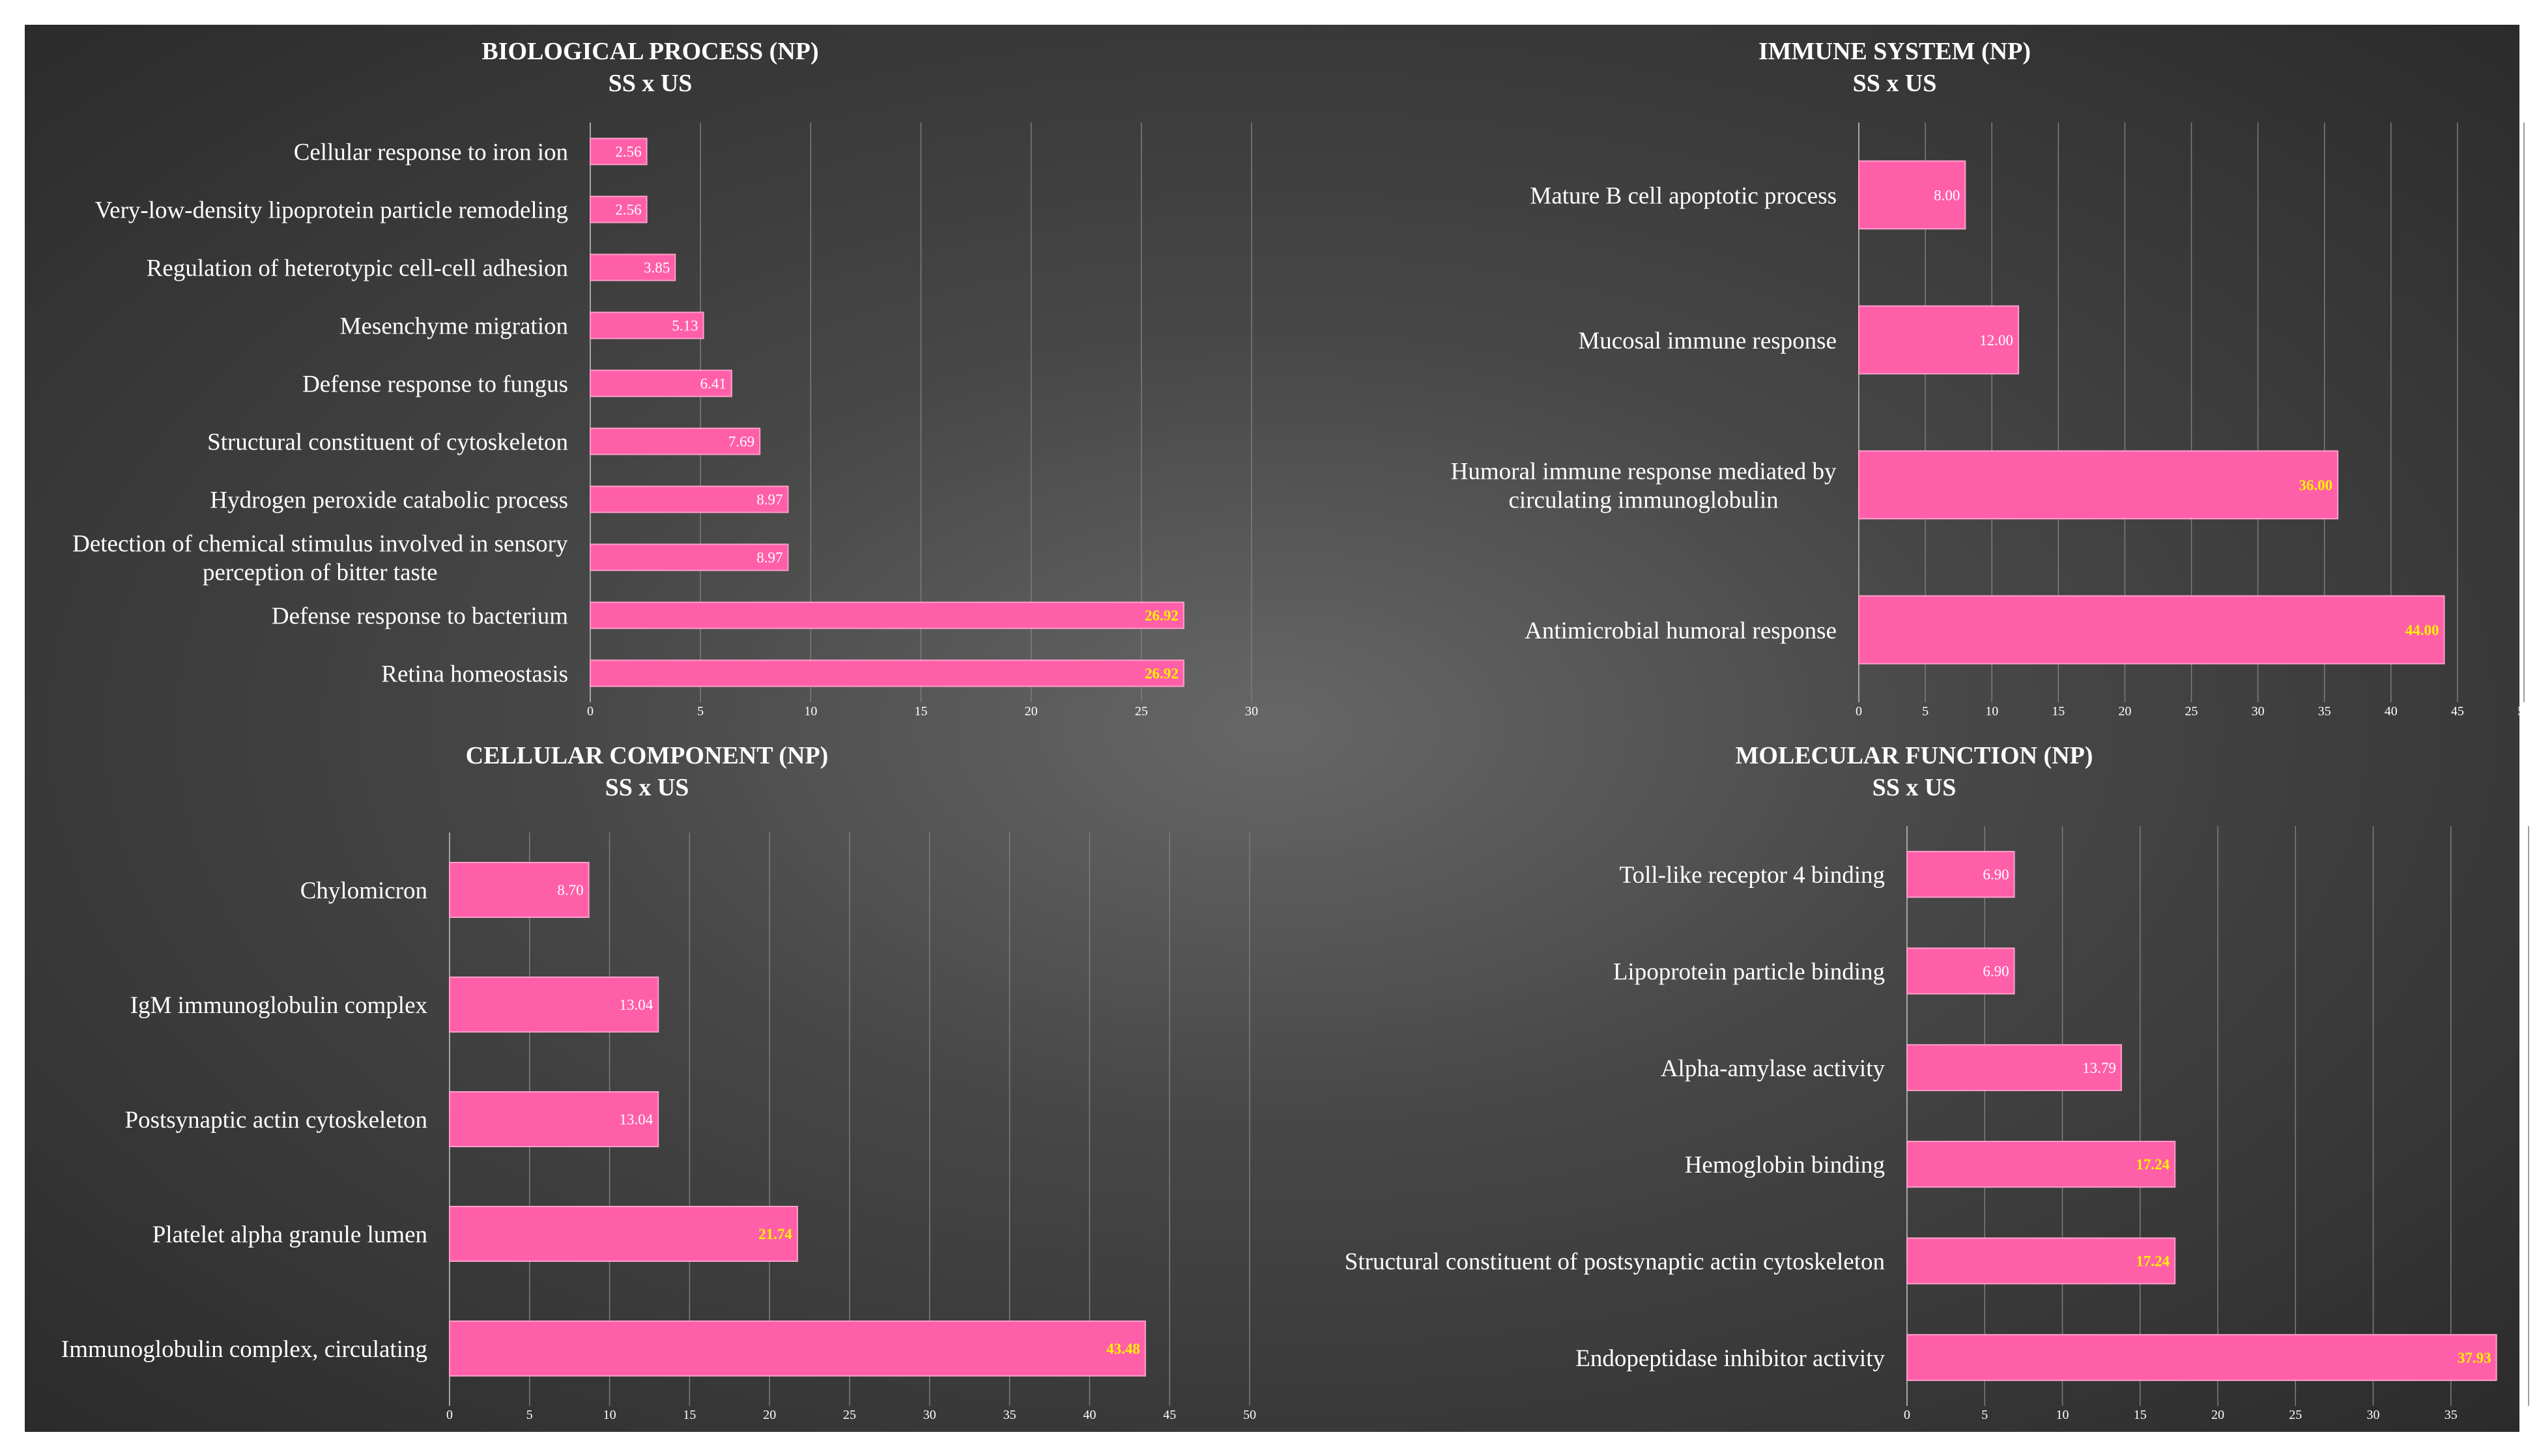 This screenshot has width=2539, height=1456. Describe the element at coordinates (431, 152) in the screenshot. I see `category-label: Cellular response to iron ion` at that location.